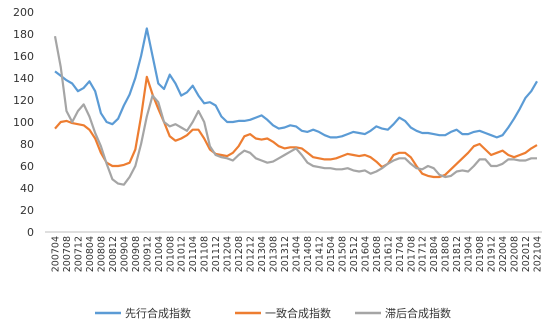 This screenshot has width=549, height=327. Describe the element at coordinates (158, 313) in the screenshot. I see `legend-label: 先行合成指数` at that location.